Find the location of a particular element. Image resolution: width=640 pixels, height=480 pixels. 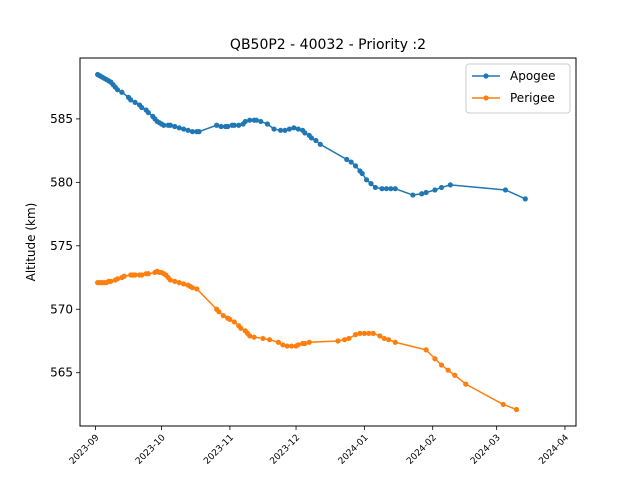

legend-apogee-label: Apogee is located at coordinates (533, 76).